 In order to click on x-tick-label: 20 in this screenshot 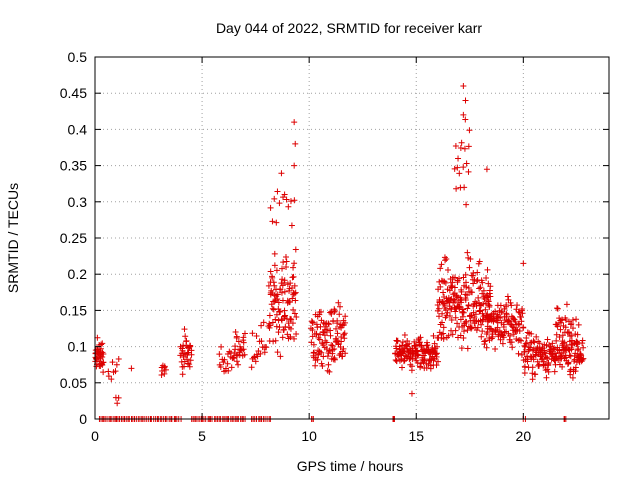, I will do `click(524, 436)`.